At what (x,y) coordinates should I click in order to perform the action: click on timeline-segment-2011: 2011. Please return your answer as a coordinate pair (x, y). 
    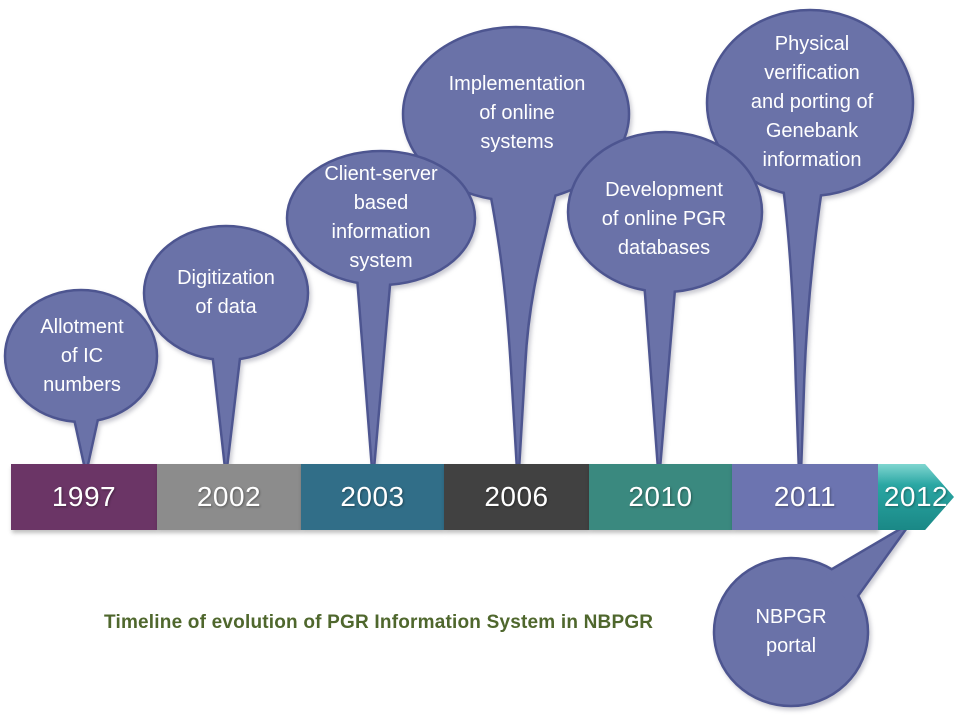
    Looking at the image, I should click on (805, 497).